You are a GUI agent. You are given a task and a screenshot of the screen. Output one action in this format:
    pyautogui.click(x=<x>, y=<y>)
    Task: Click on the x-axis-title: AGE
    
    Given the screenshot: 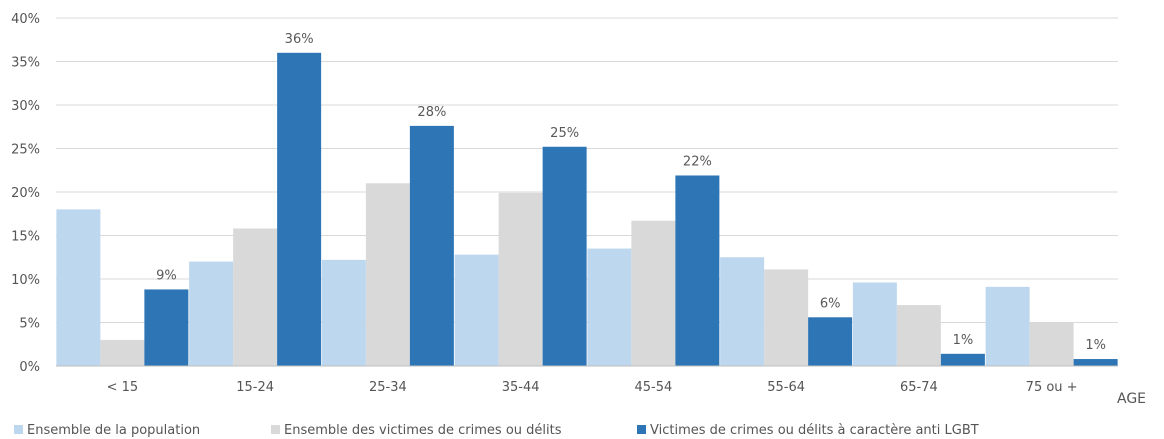 What is the action you would take?
    pyautogui.click(x=1131, y=399)
    